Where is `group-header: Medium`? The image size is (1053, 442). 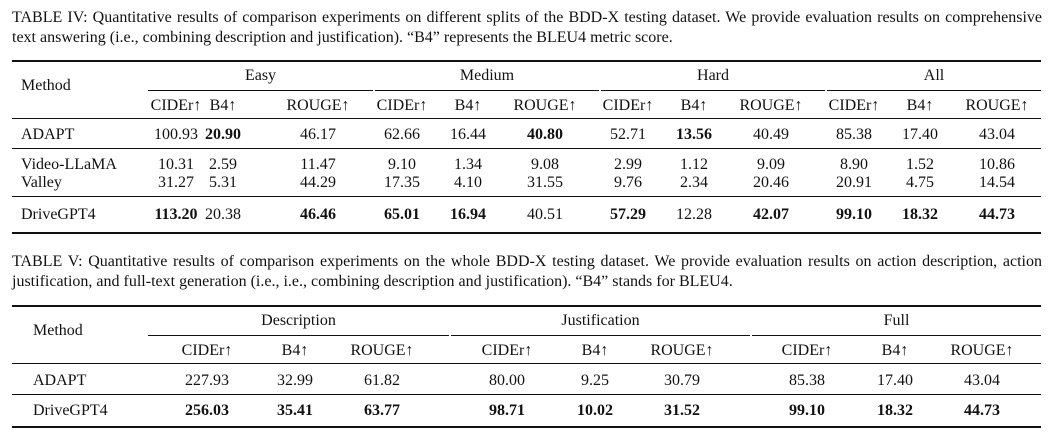 group-header: Medium is located at coordinates (487, 75).